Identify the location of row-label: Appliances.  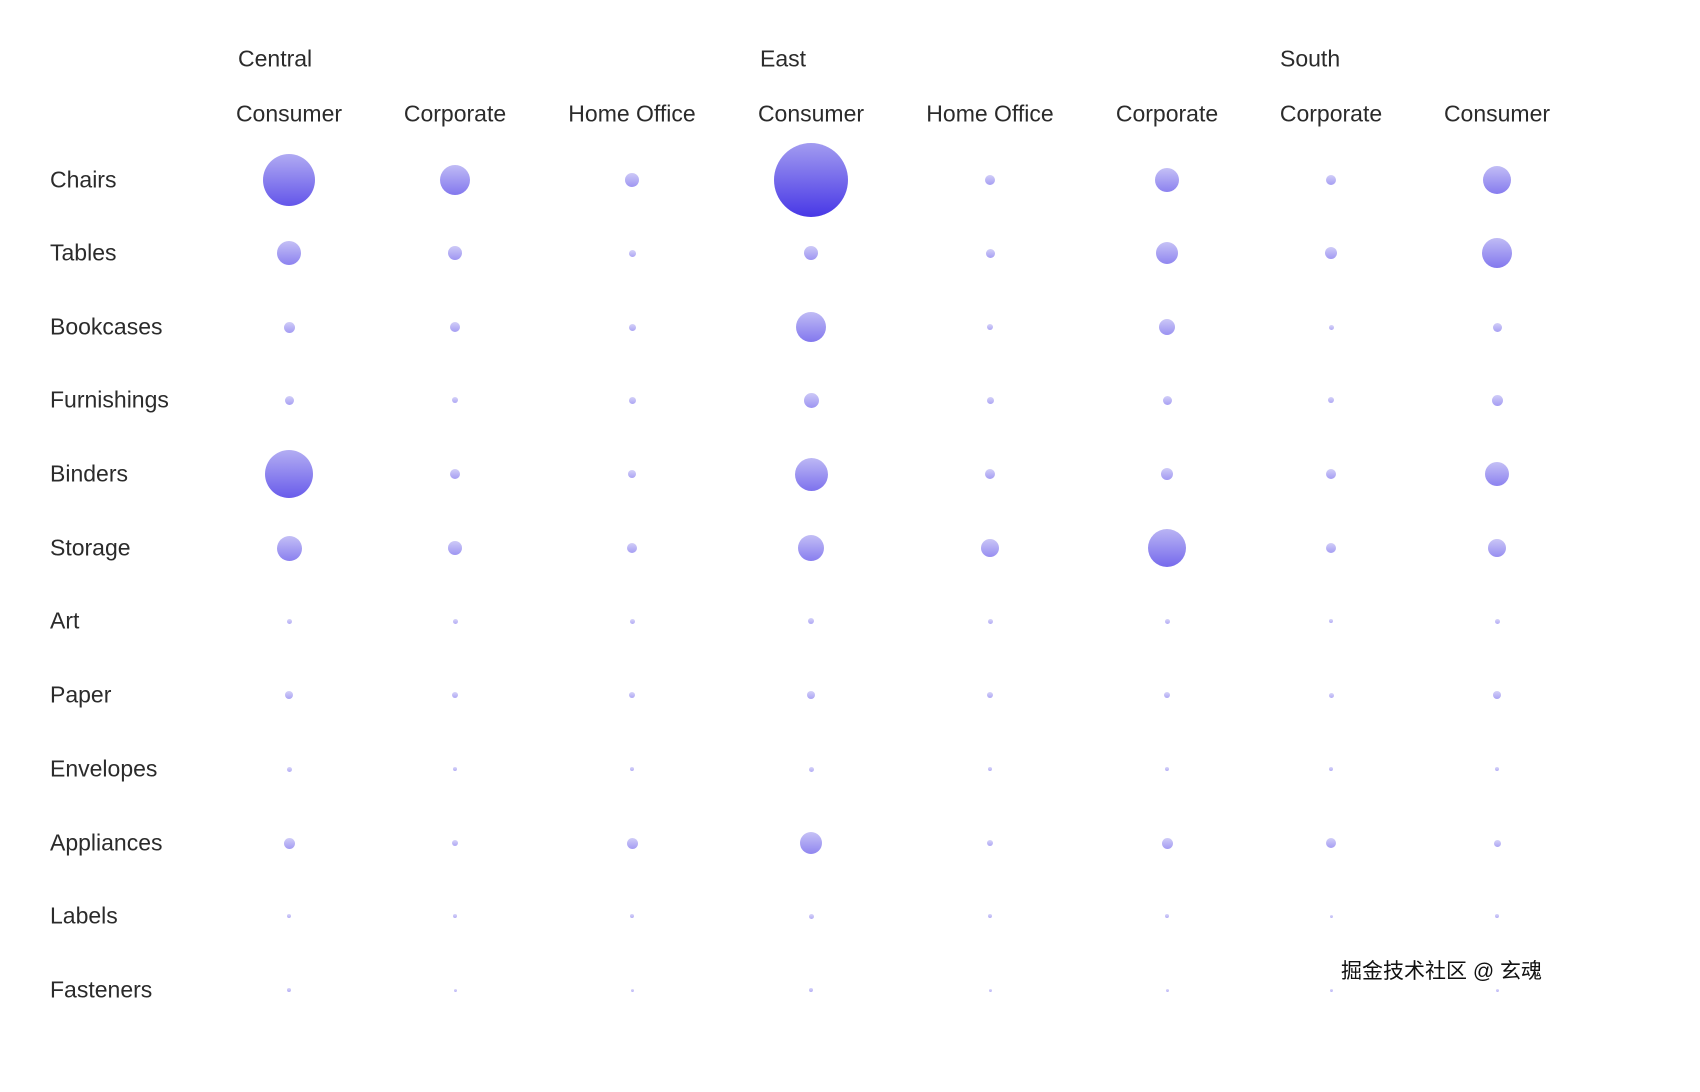
(106, 842).